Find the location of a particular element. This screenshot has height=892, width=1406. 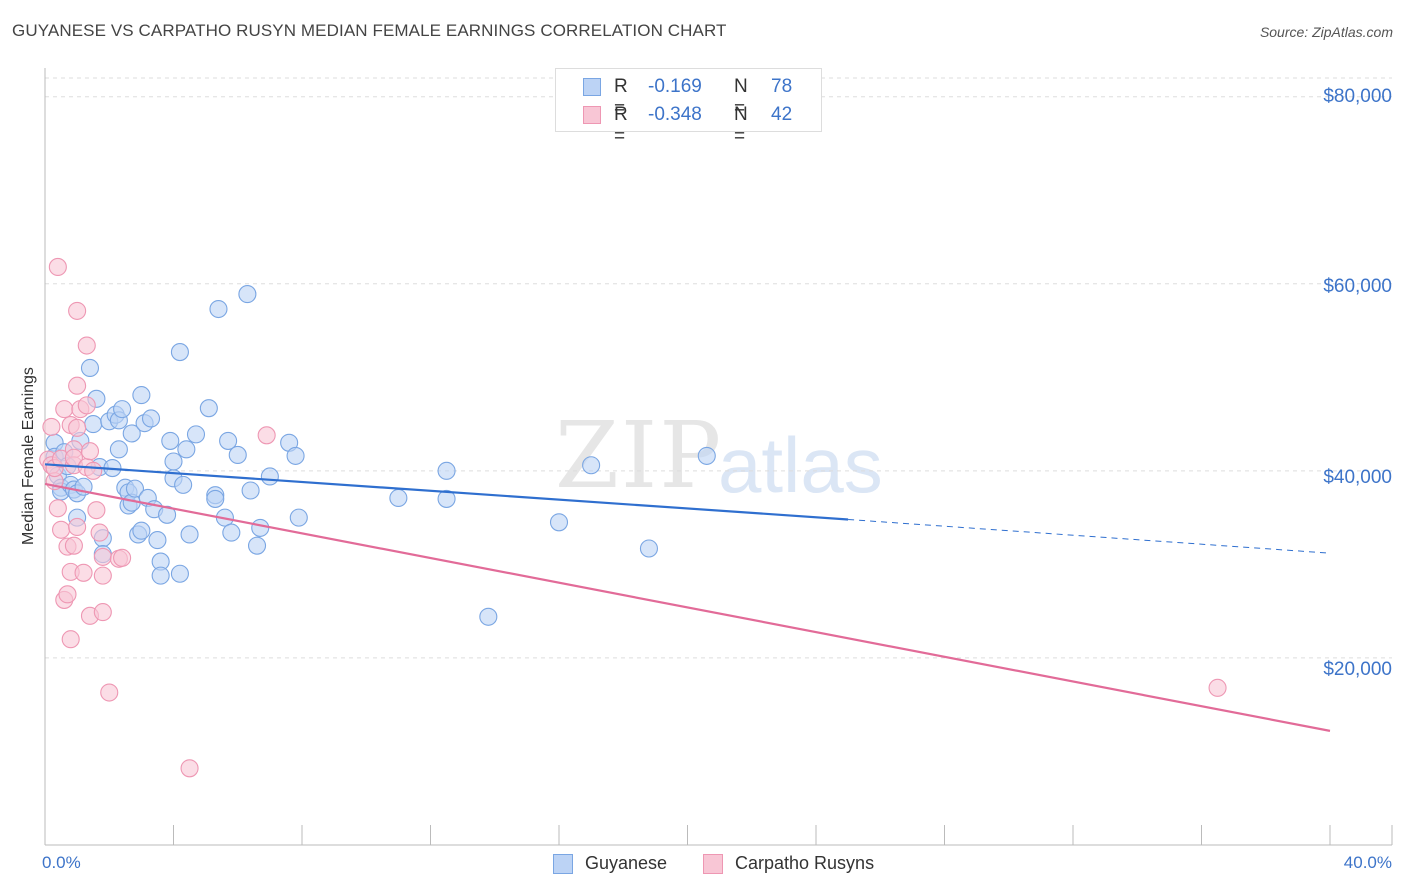

legend-swatch-blue is located at coordinates (563, 864).